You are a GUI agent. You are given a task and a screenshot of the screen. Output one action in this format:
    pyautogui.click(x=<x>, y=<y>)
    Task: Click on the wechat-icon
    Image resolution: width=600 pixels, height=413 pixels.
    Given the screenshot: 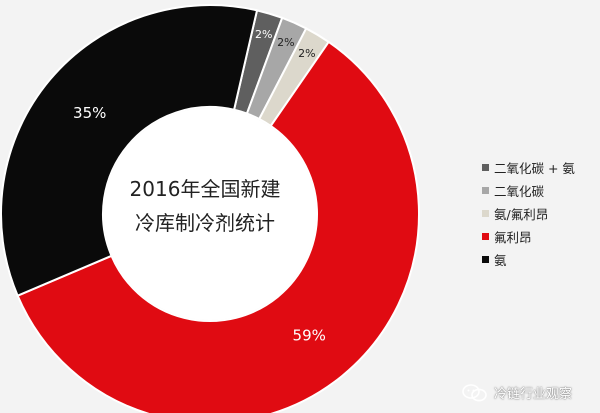 What is the action you would take?
    pyautogui.click(x=474, y=392)
    